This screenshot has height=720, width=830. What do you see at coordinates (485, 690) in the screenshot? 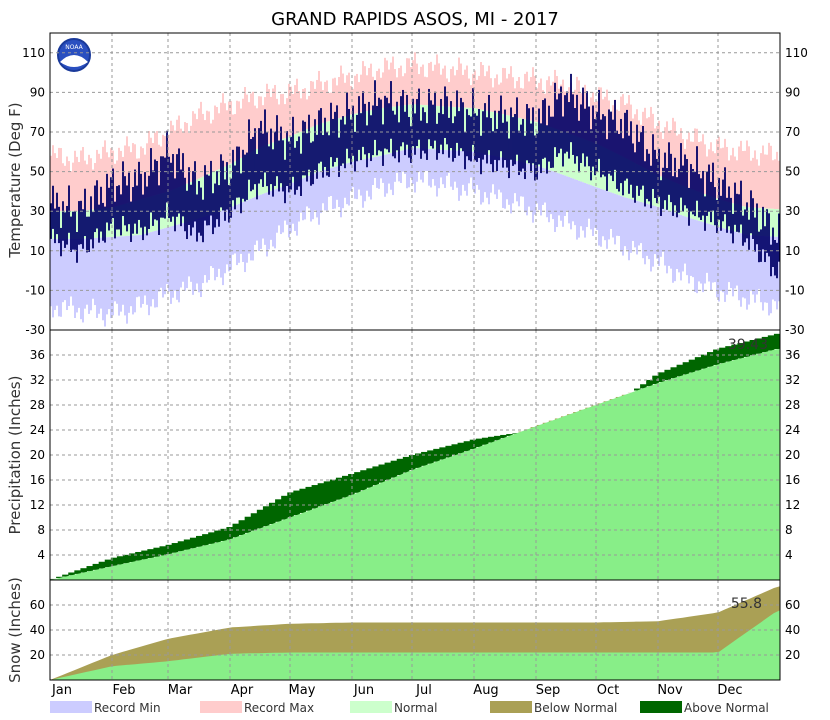
I see `month-label: Aug` at bounding box center [485, 690].